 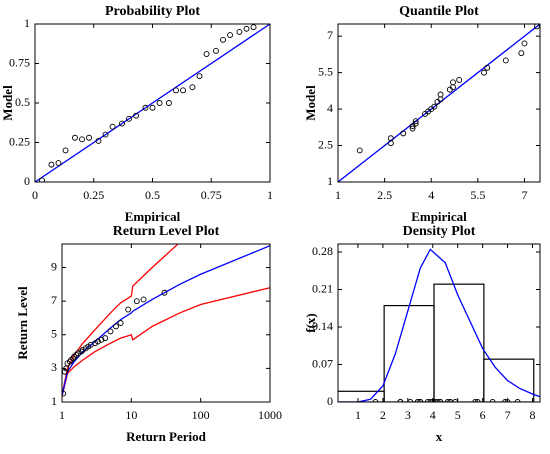 I want to click on y-axis-label: f(x), so click(x=310, y=323).